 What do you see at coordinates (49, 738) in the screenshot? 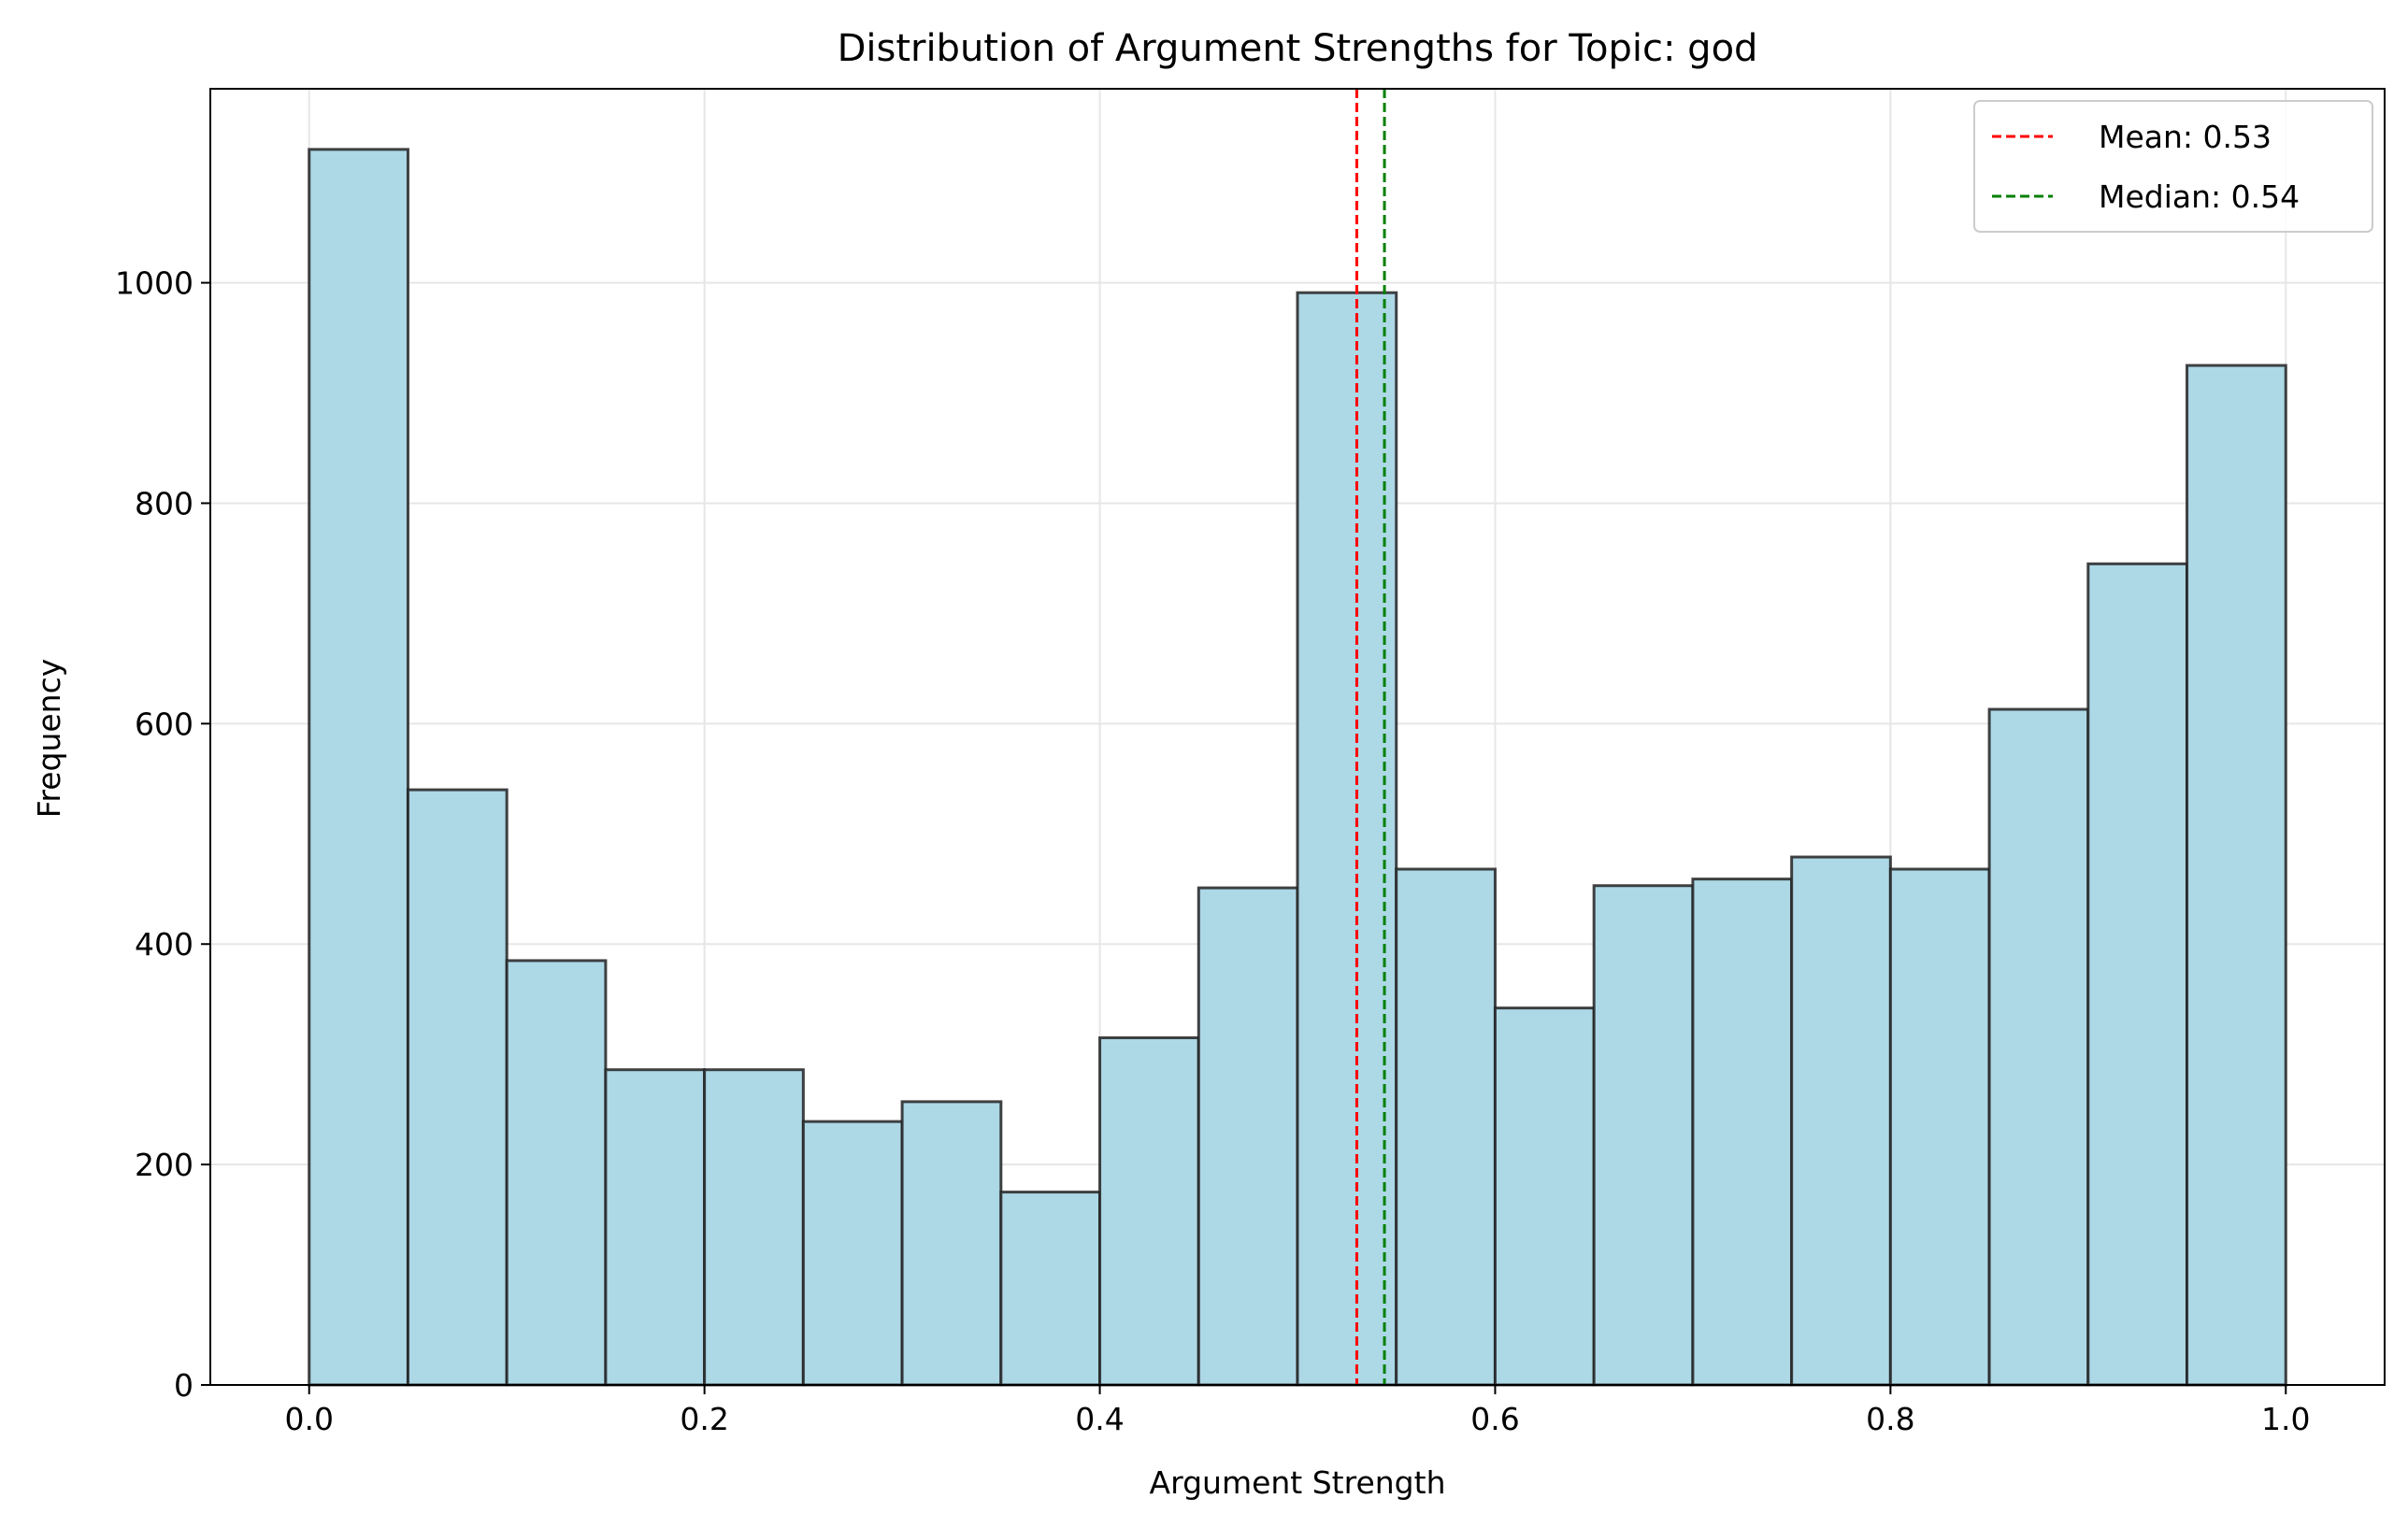
I see `y-axis-label: Frequency` at bounding box center [49, 738].